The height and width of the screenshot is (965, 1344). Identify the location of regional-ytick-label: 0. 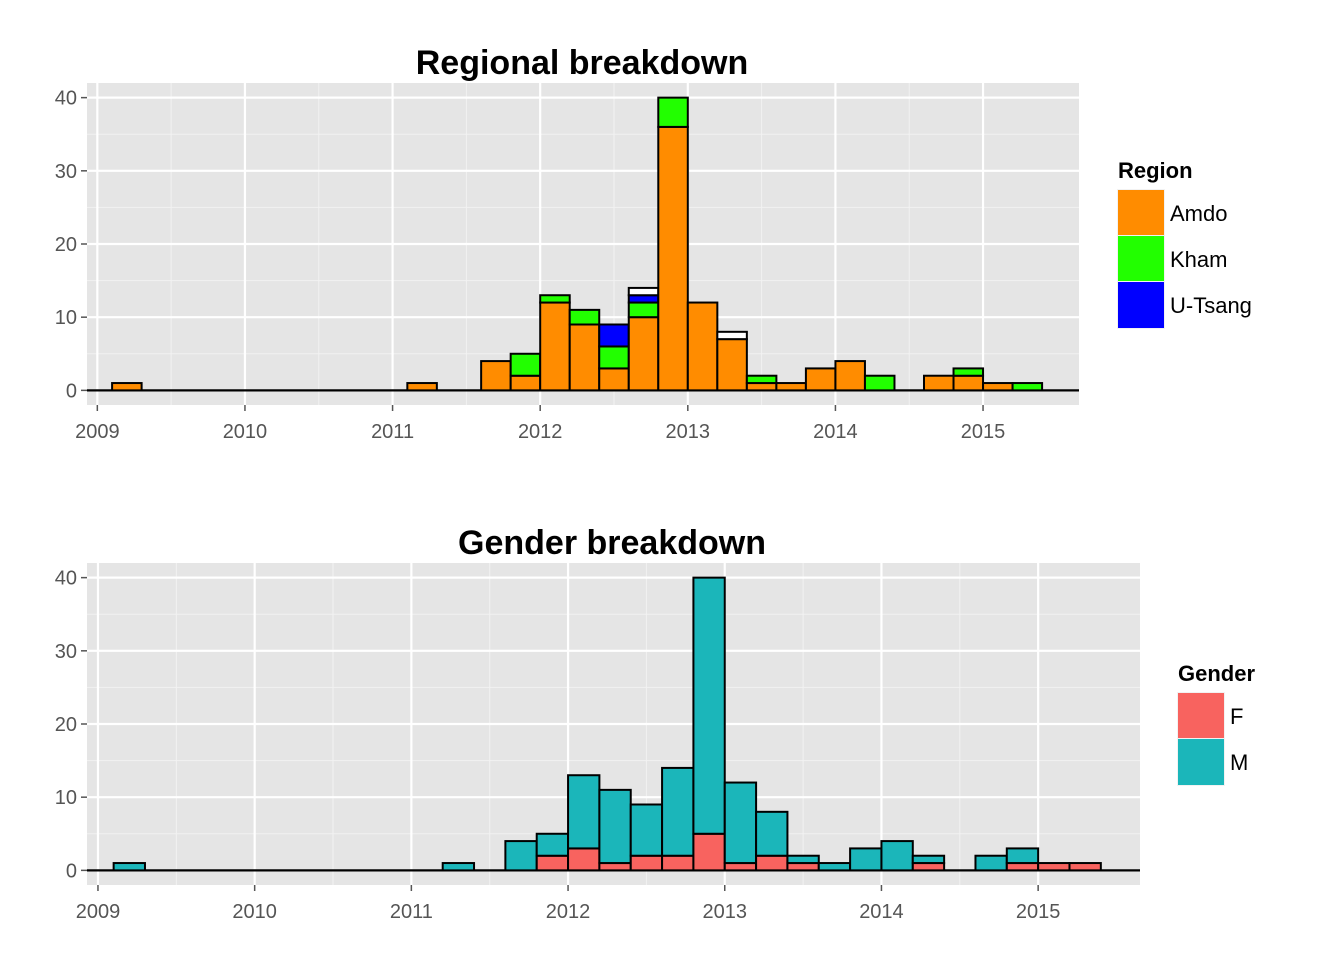
(71, 391).